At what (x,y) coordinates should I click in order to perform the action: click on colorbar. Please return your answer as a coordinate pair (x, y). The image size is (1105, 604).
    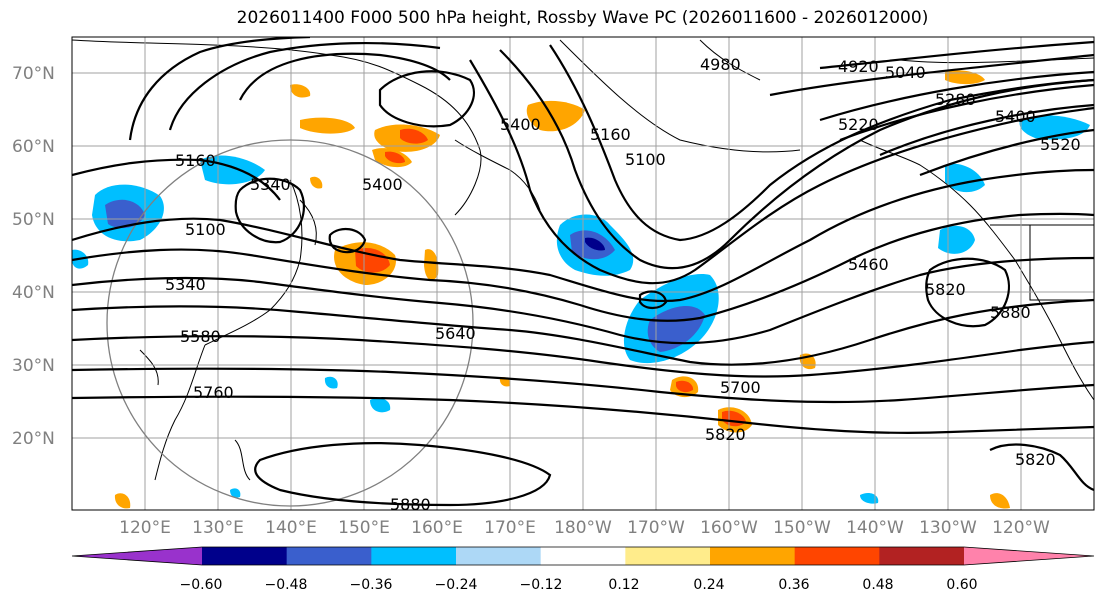
    Looking at the image, I should click on (583, 556).